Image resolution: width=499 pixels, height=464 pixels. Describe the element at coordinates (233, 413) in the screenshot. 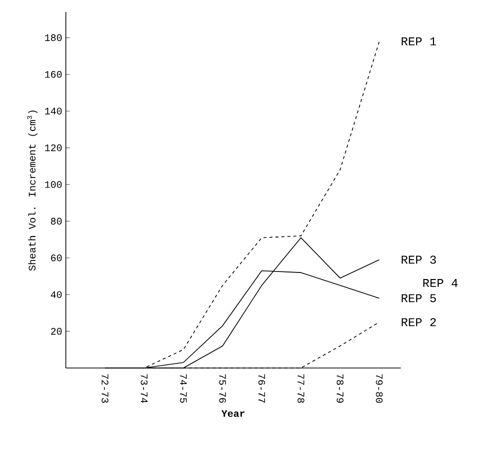

I see `x-axis-title: Year` at that location.